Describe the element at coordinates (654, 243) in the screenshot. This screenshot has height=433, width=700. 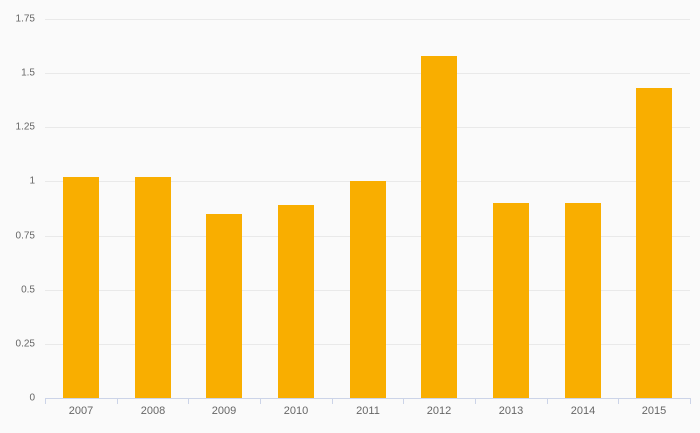
I see `bar-2015` at that location.